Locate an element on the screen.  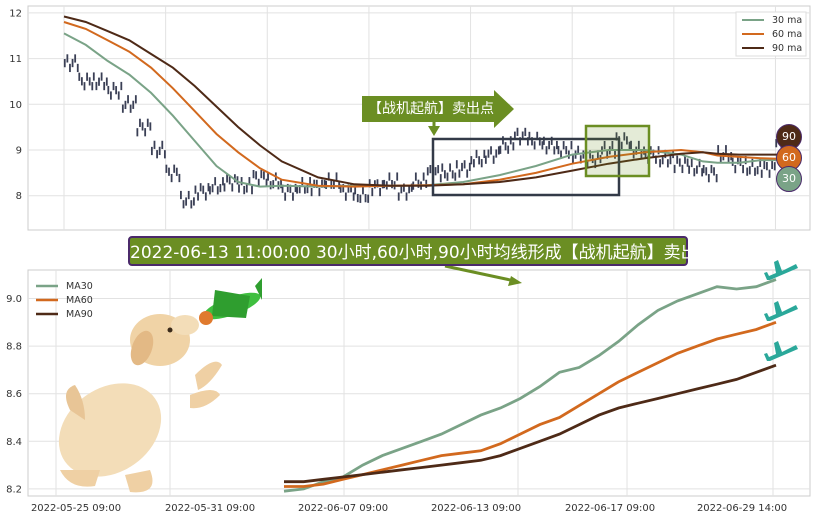
x-tick-label: 2022-06-29 14:00 is located at coordinates (742, 508).